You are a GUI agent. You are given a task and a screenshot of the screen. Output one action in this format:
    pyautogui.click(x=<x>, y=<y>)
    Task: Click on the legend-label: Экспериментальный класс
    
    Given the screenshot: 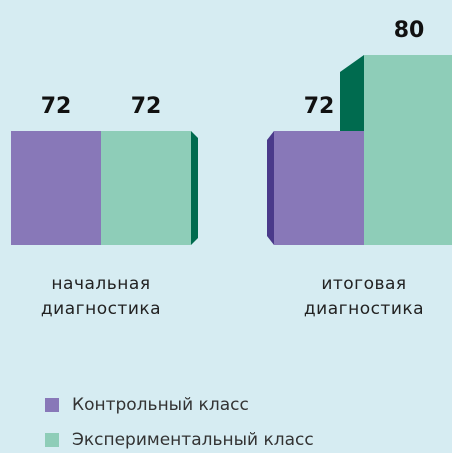 What is the action you would take?
    pyautogui.click(x=193, y=440)
    